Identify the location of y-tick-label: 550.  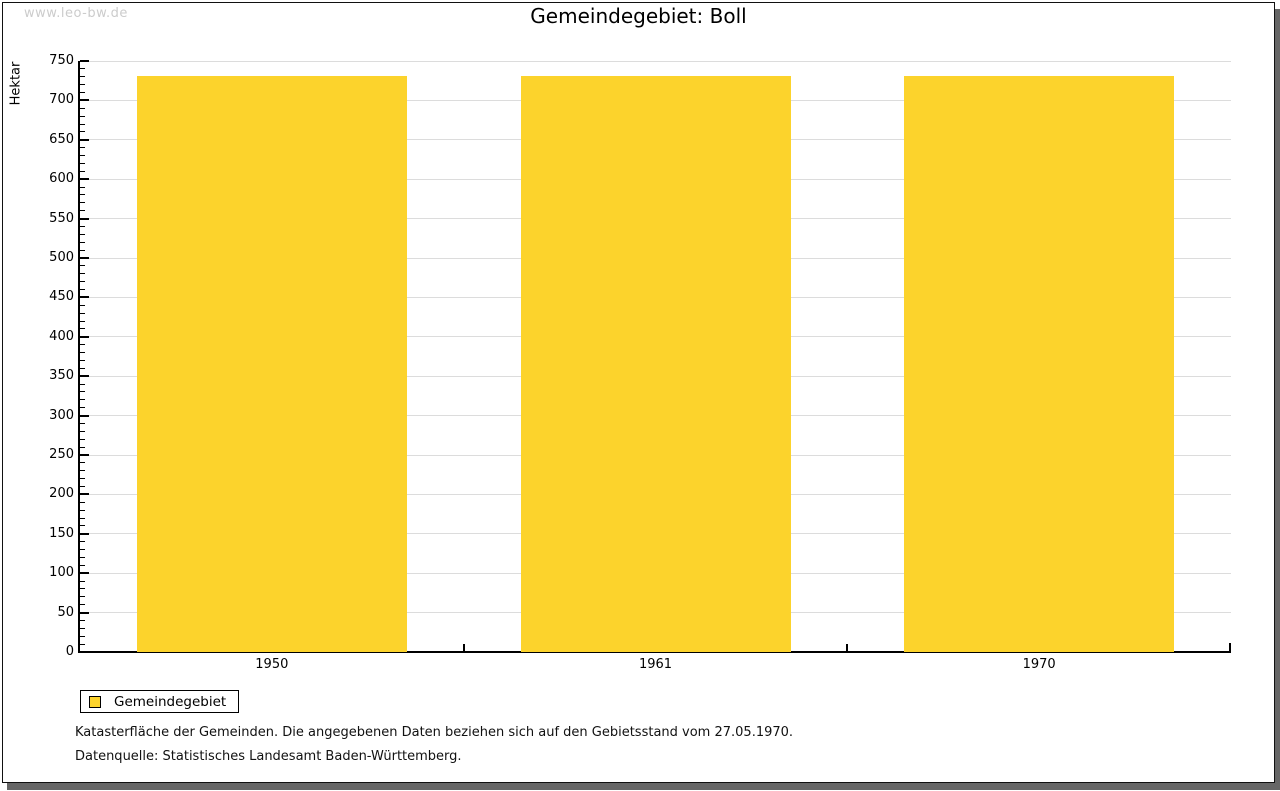
(61, 218).